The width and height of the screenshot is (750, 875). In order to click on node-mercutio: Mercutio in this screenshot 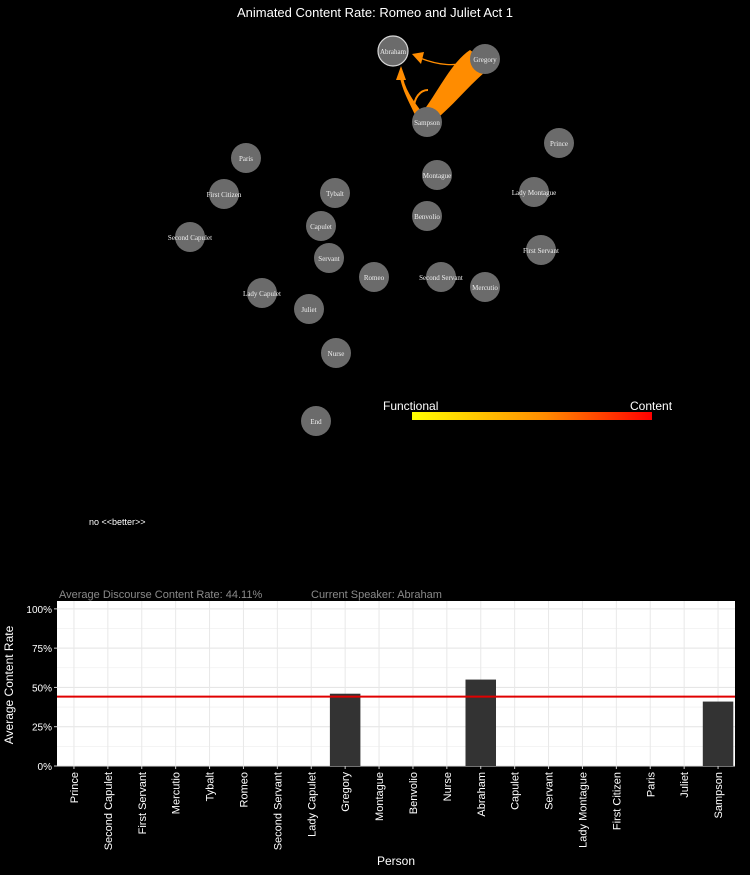, I will do `click(485, 287)`.